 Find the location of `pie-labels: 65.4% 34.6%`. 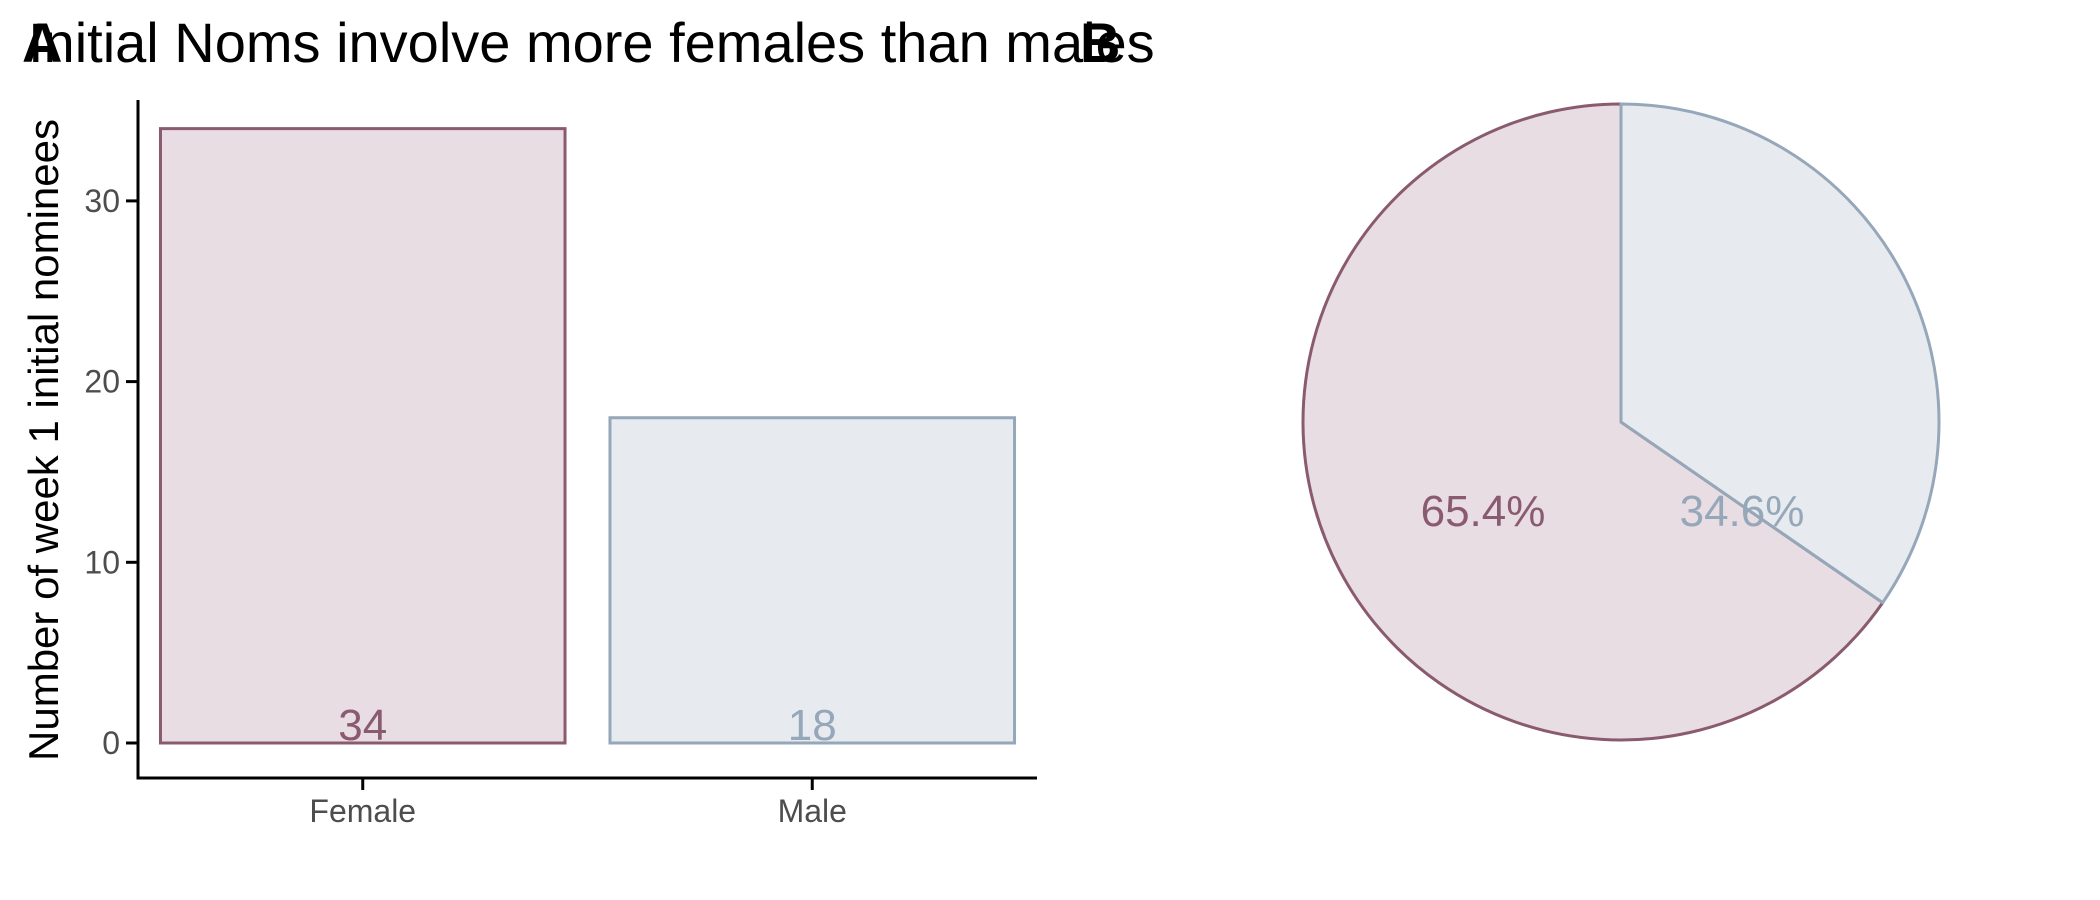

pie-labels: 65.4% 34.6% is located at coordinates (1613, 511).